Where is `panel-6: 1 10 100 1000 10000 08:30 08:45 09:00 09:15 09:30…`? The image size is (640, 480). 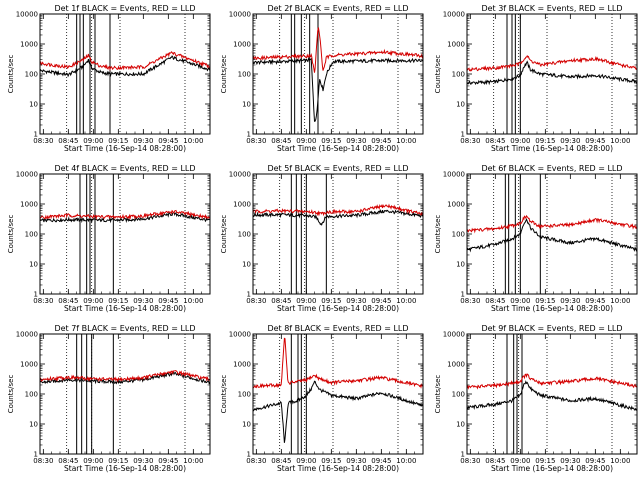 panel-6: 1 10 100 1000 10000 08:30 08:45 09:00 09:15 09:30… is located at coordinates (536, 238).